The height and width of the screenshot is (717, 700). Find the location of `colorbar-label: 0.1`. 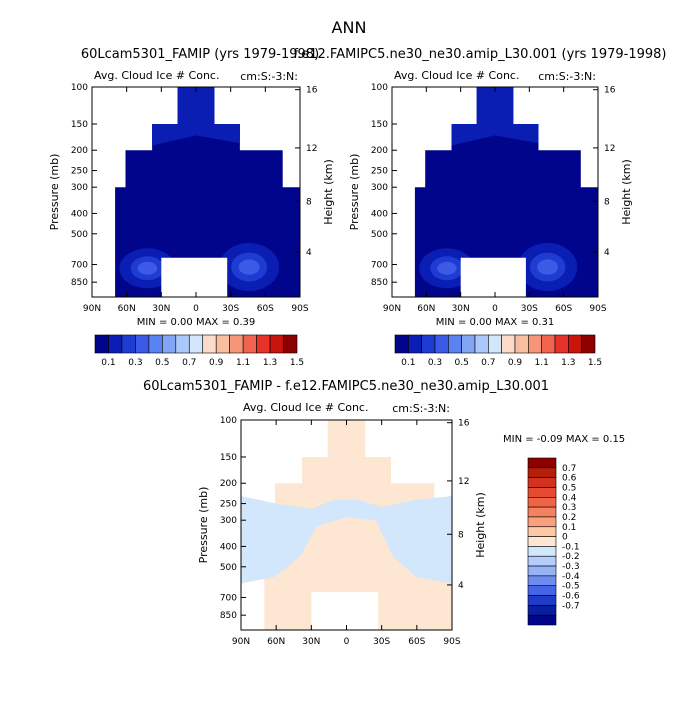

colorbar-label: 0.1 is located at coordinates (108, 363).